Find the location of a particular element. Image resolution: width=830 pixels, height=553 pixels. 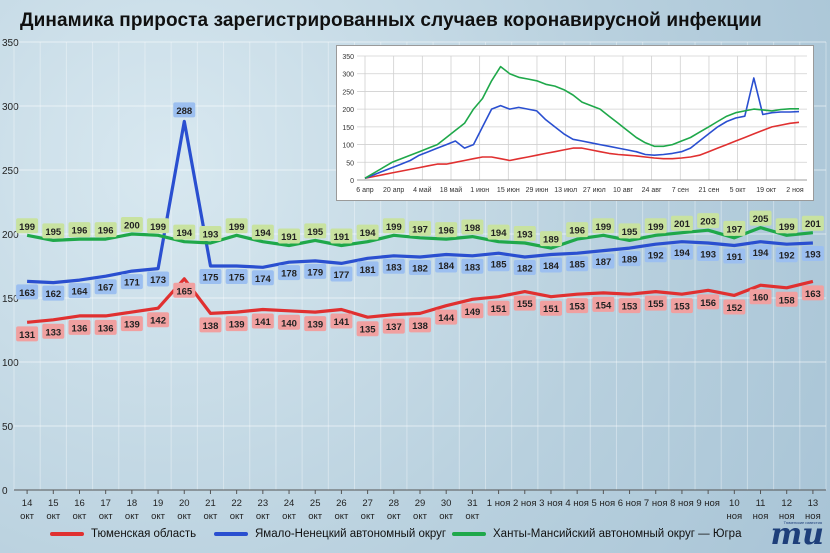

data-label-text: 288 is located at coordinates (184, 111).